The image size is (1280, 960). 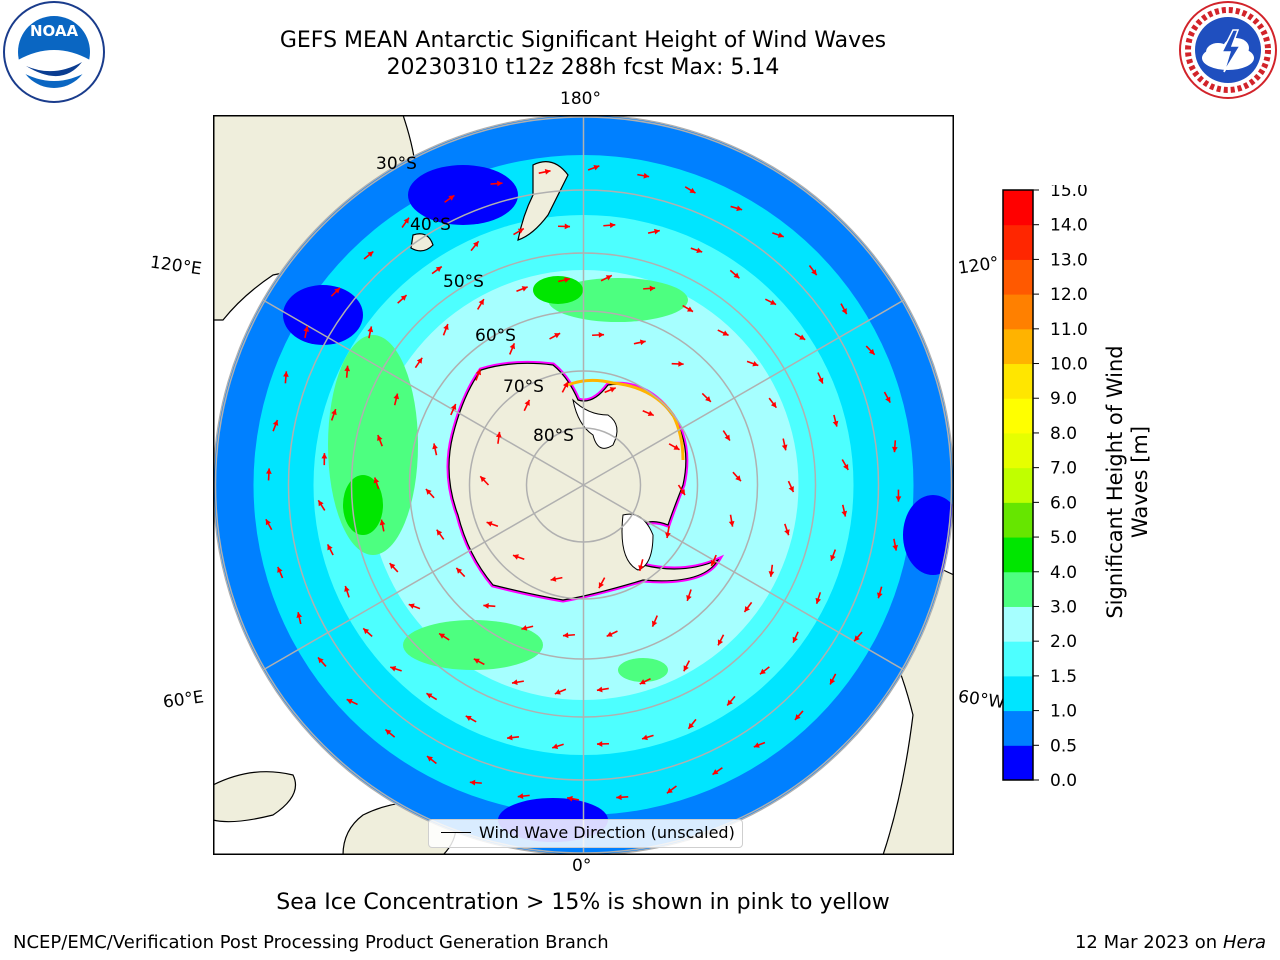 I want to click on lat-label-30s: 30°S, so click(x=396, y=164).